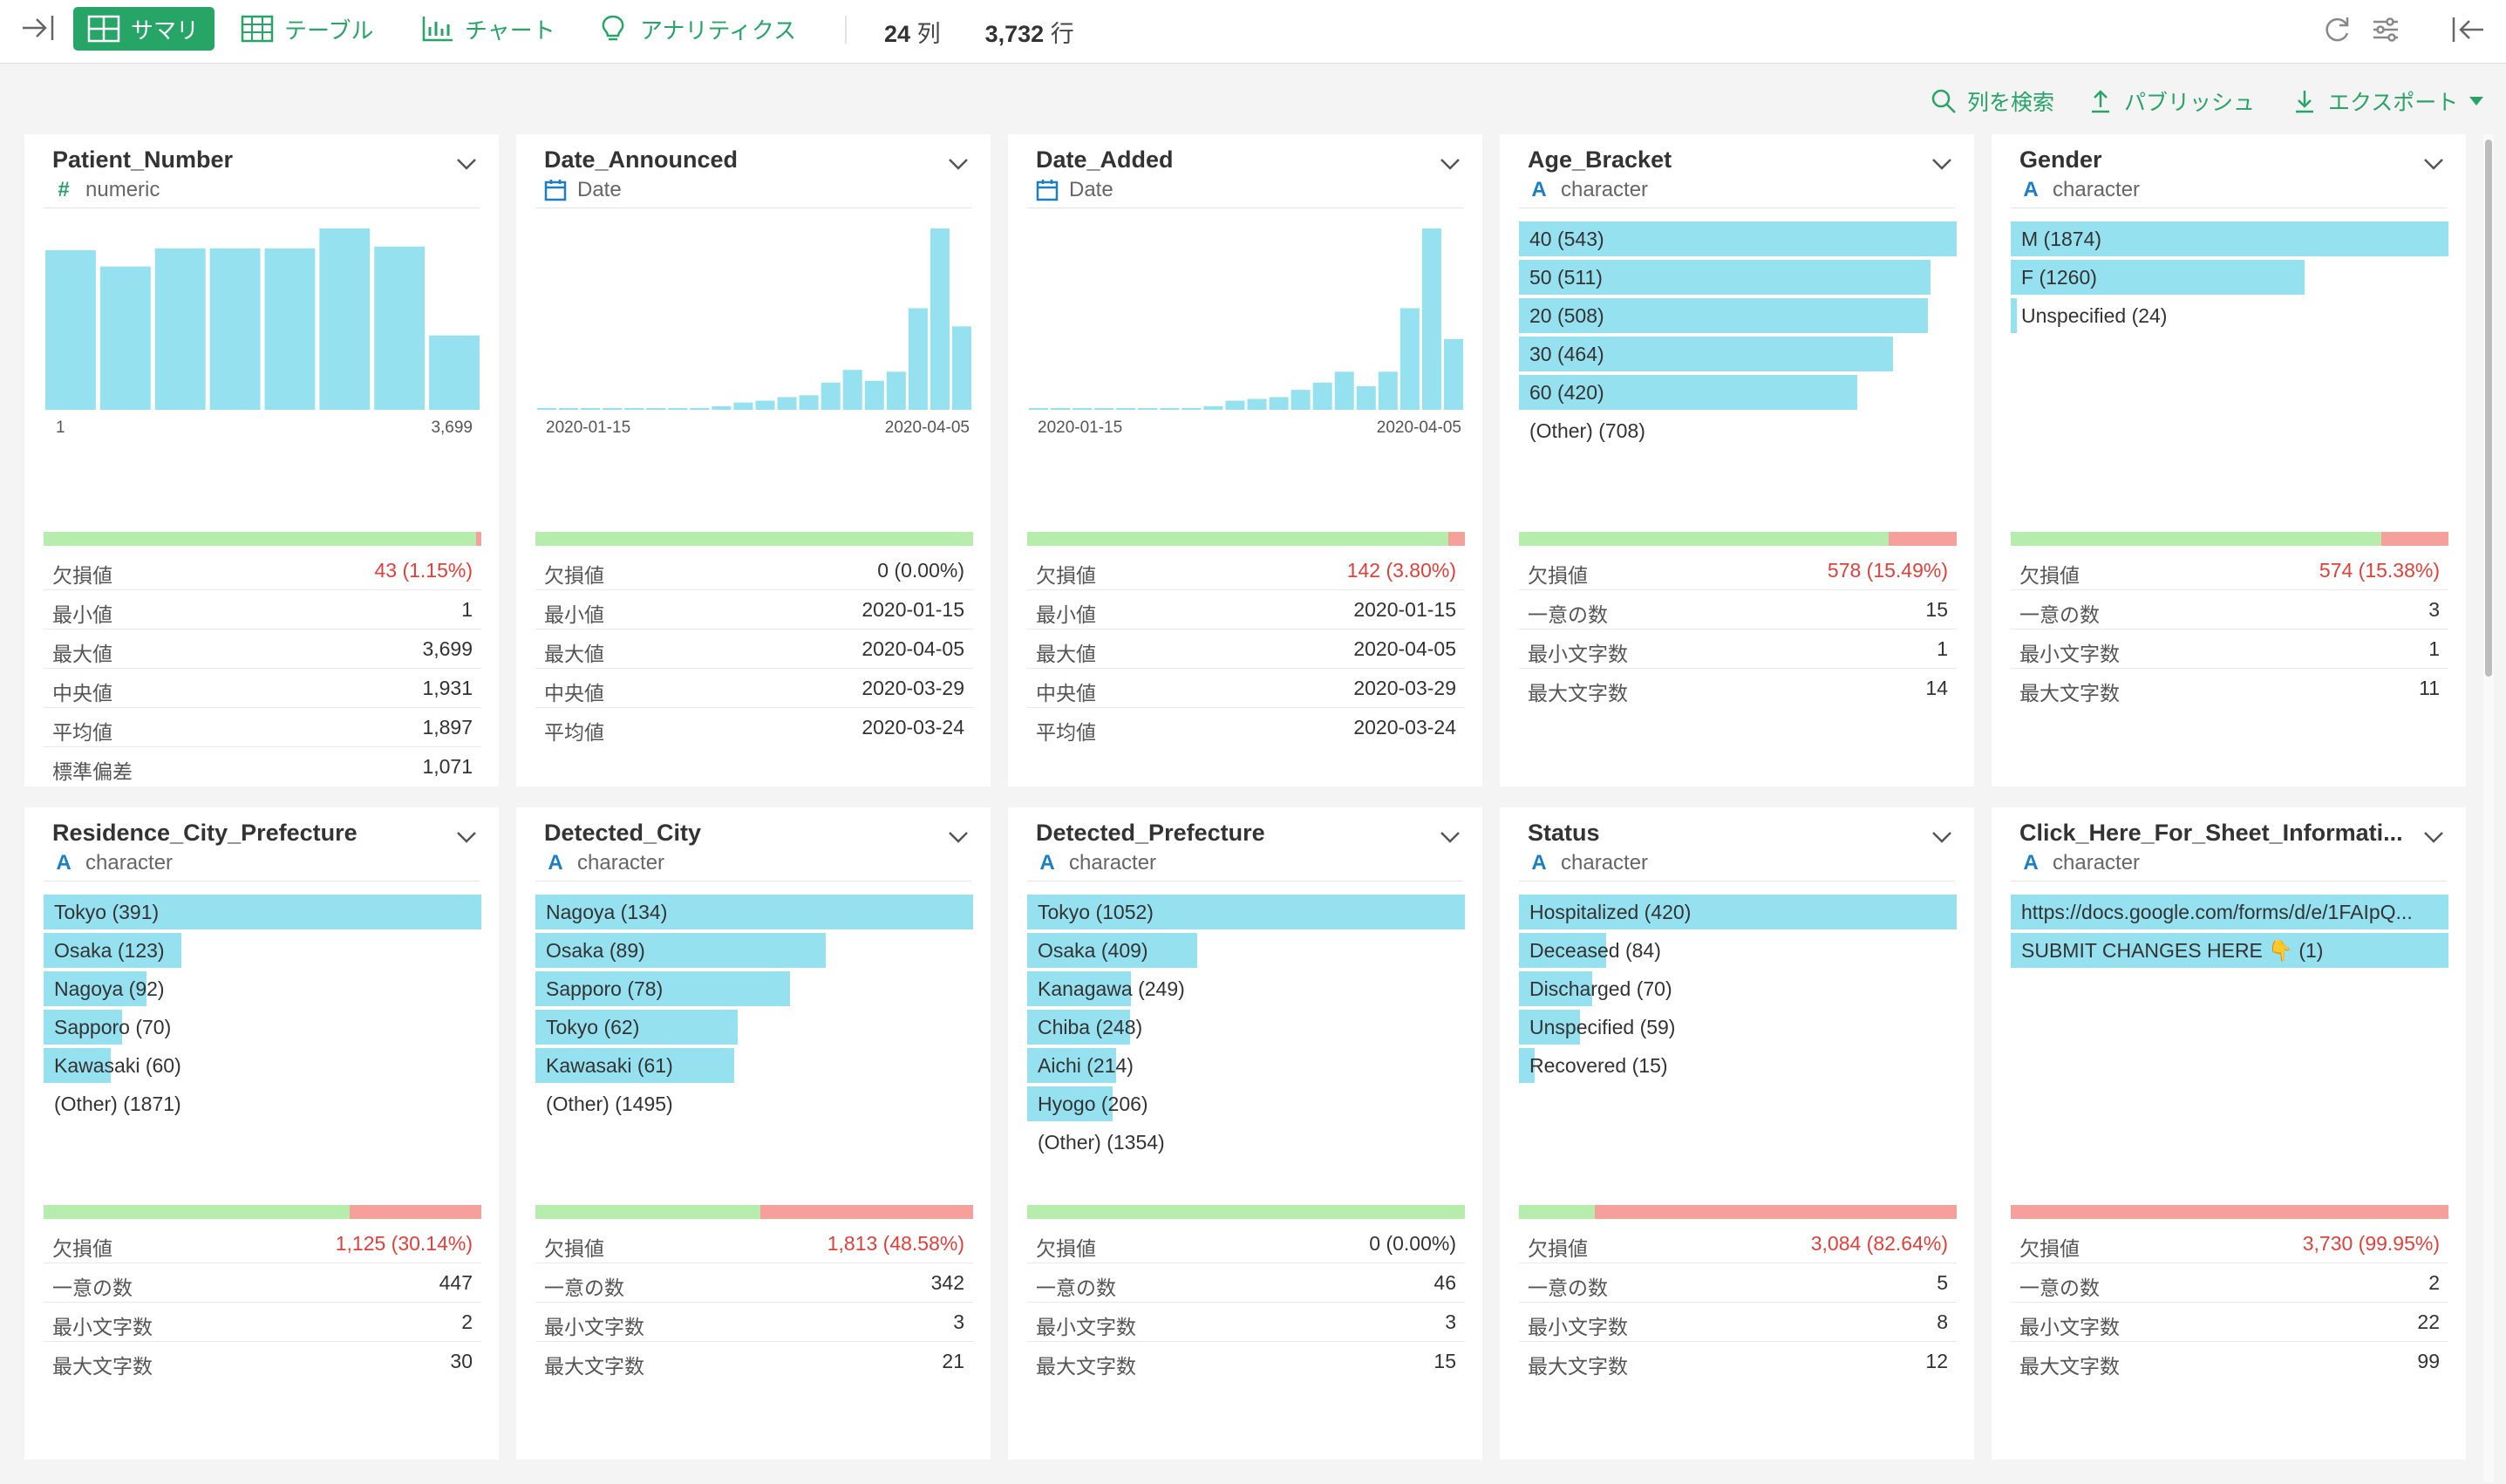 Image resolution: width=2506 pixels, height=1484 pixels. Describe the element at coordinates (1738, 912) in the screenshot. I see `category-row: Hospitalized (420)` at that location.